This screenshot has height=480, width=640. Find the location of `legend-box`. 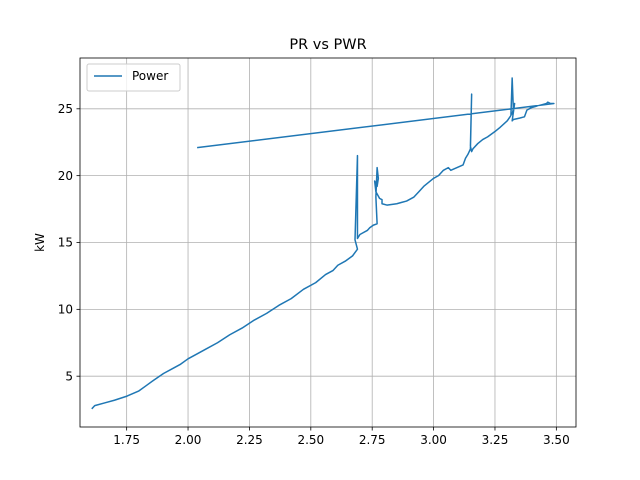

legend-box is located at coordinates (133, 77).